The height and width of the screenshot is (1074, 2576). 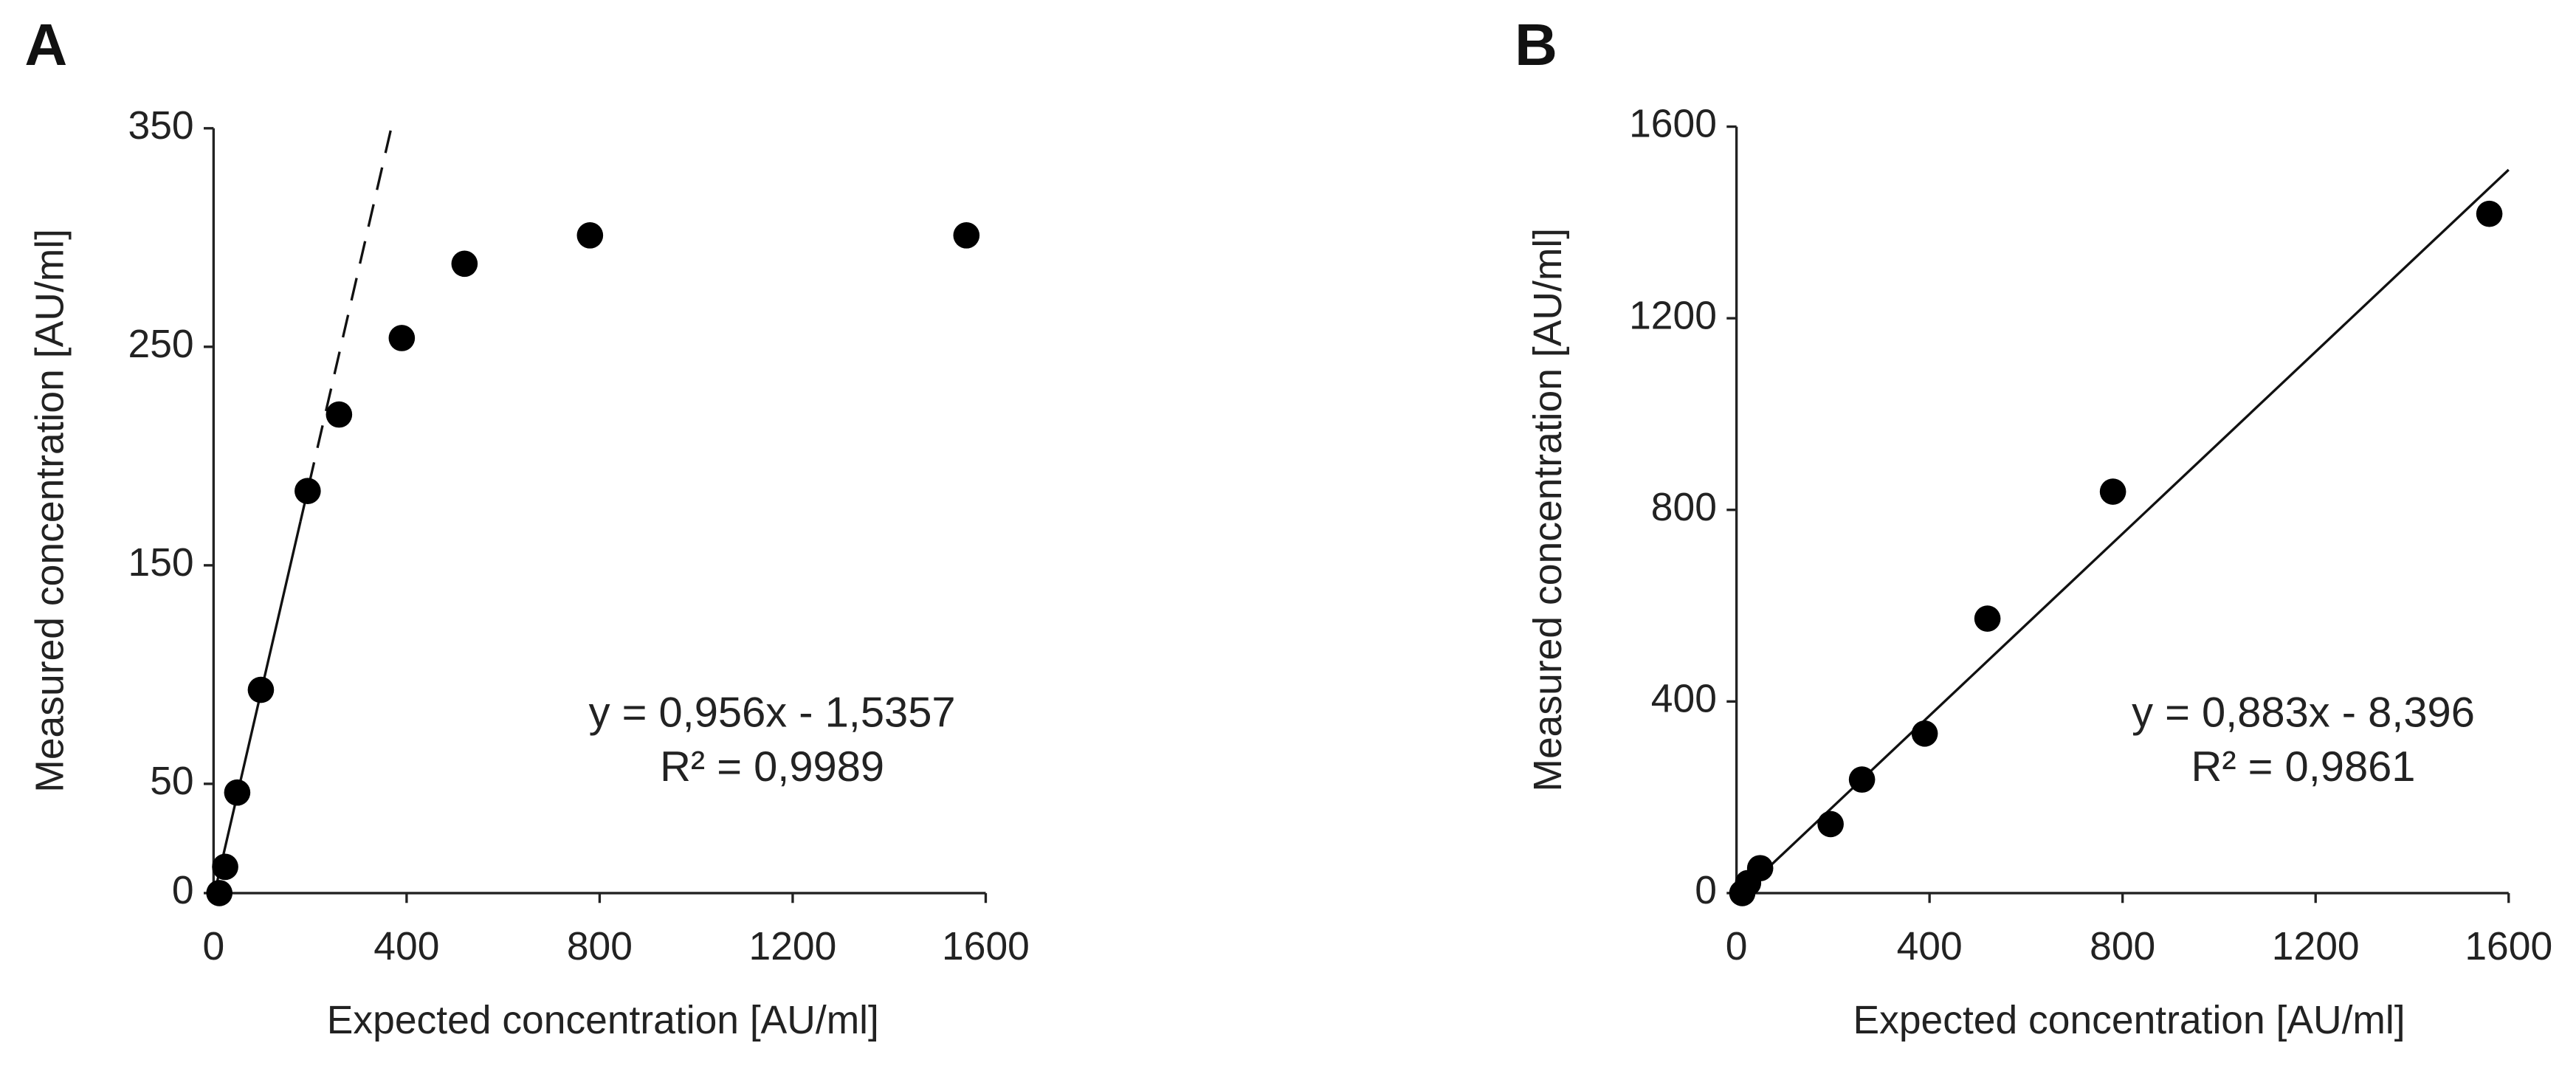 What do you see at coordinates (161, 345) in the screenshot?
I see `y-tick-label: 250` at bounding box center [161, 345].